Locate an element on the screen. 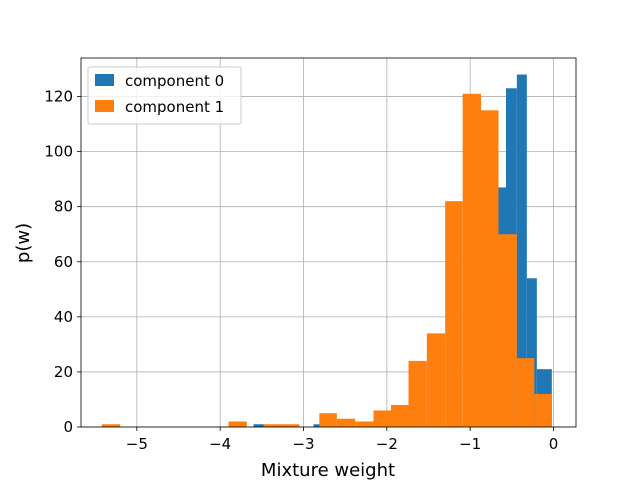 The width and height of the screenshot is (640, 480). y-tick-label: 40 is located at coordinates (63, 317).